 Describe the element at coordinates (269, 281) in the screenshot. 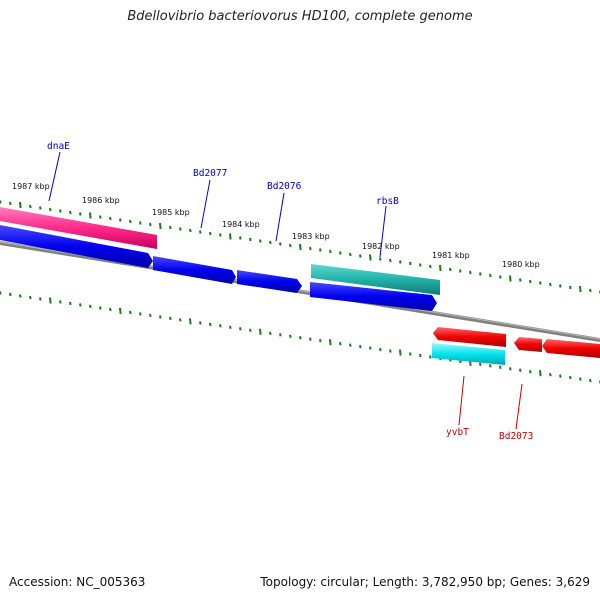

I see `gene-Bd2076` at that location.